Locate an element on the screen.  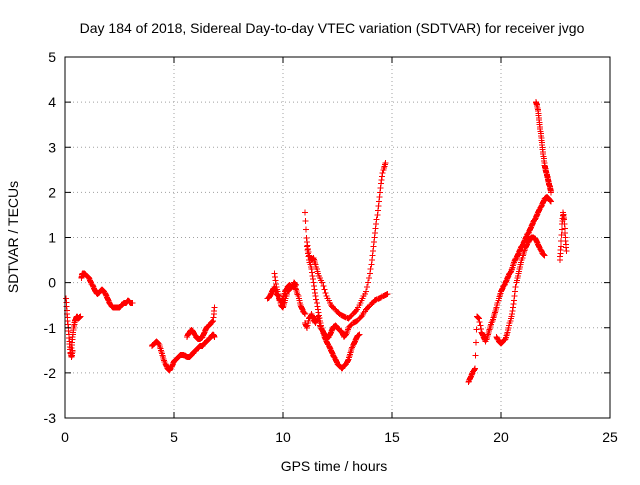
series-arc-1b is located at coordinates (76, 332).